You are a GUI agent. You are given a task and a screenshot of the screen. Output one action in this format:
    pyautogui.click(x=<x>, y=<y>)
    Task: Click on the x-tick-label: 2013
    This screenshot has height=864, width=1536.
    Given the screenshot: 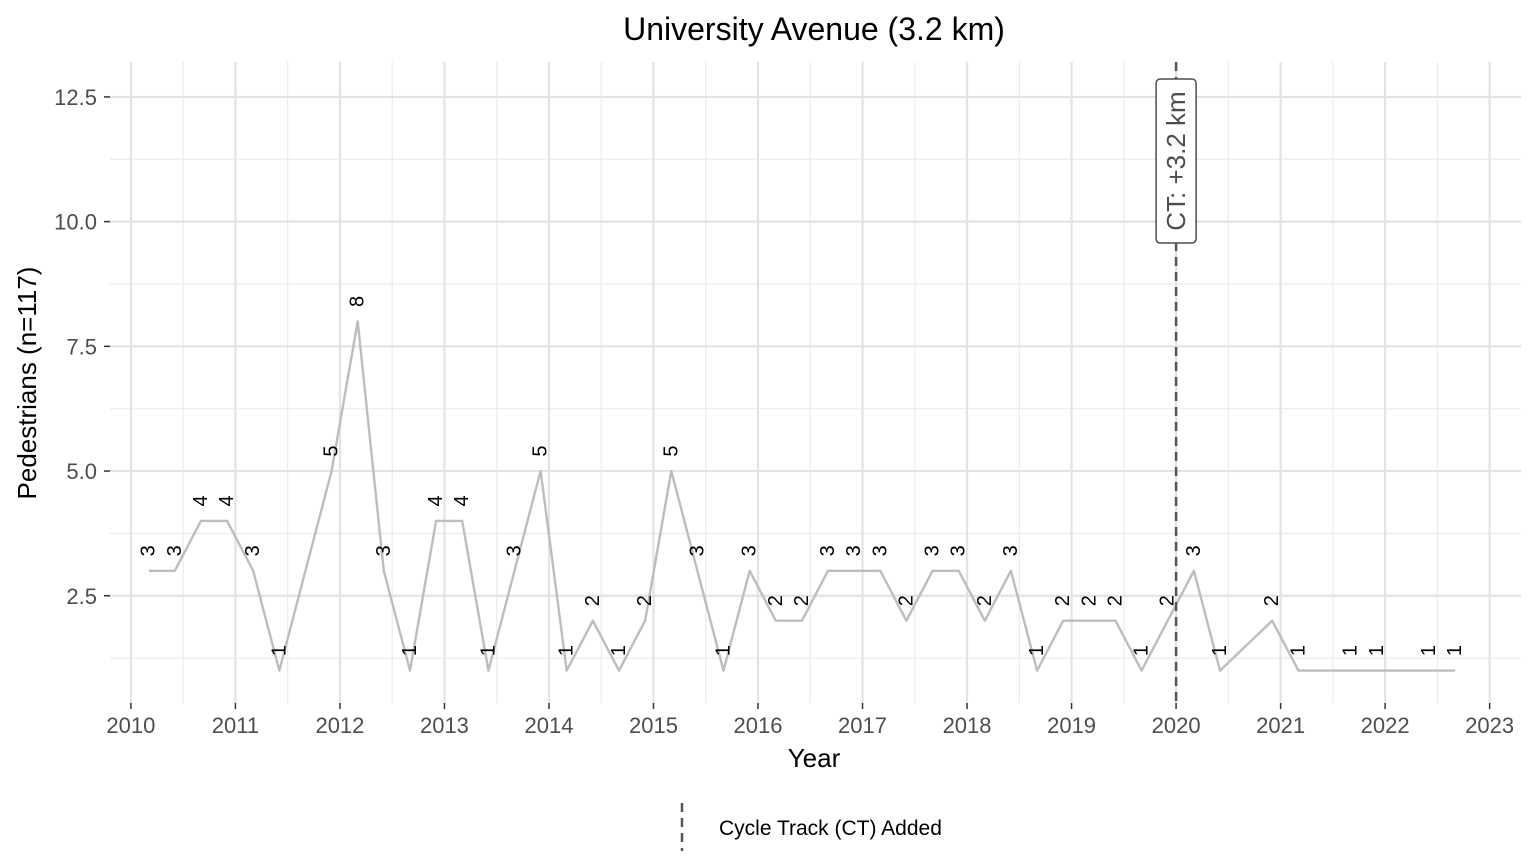 What is the action you would take?
    pyautogui.click(x=444, y=725)
    